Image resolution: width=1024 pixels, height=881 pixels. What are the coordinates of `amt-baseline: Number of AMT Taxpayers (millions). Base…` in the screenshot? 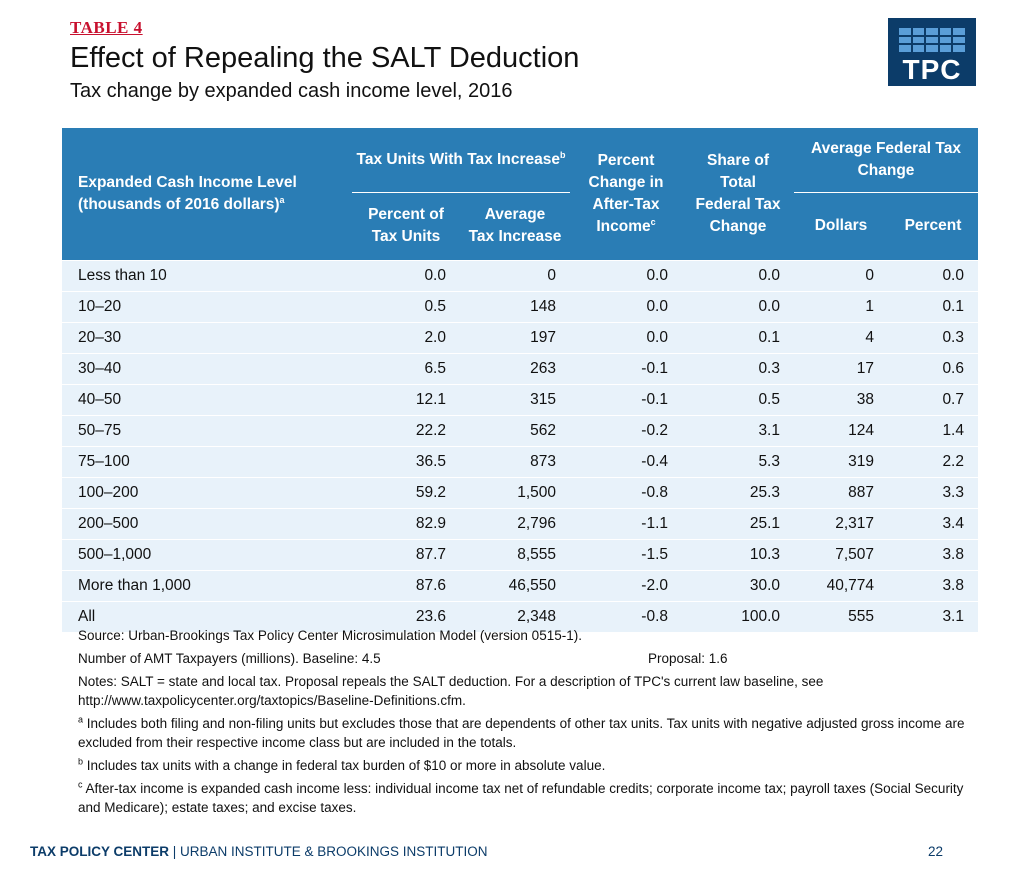 It's located at (229, 658).